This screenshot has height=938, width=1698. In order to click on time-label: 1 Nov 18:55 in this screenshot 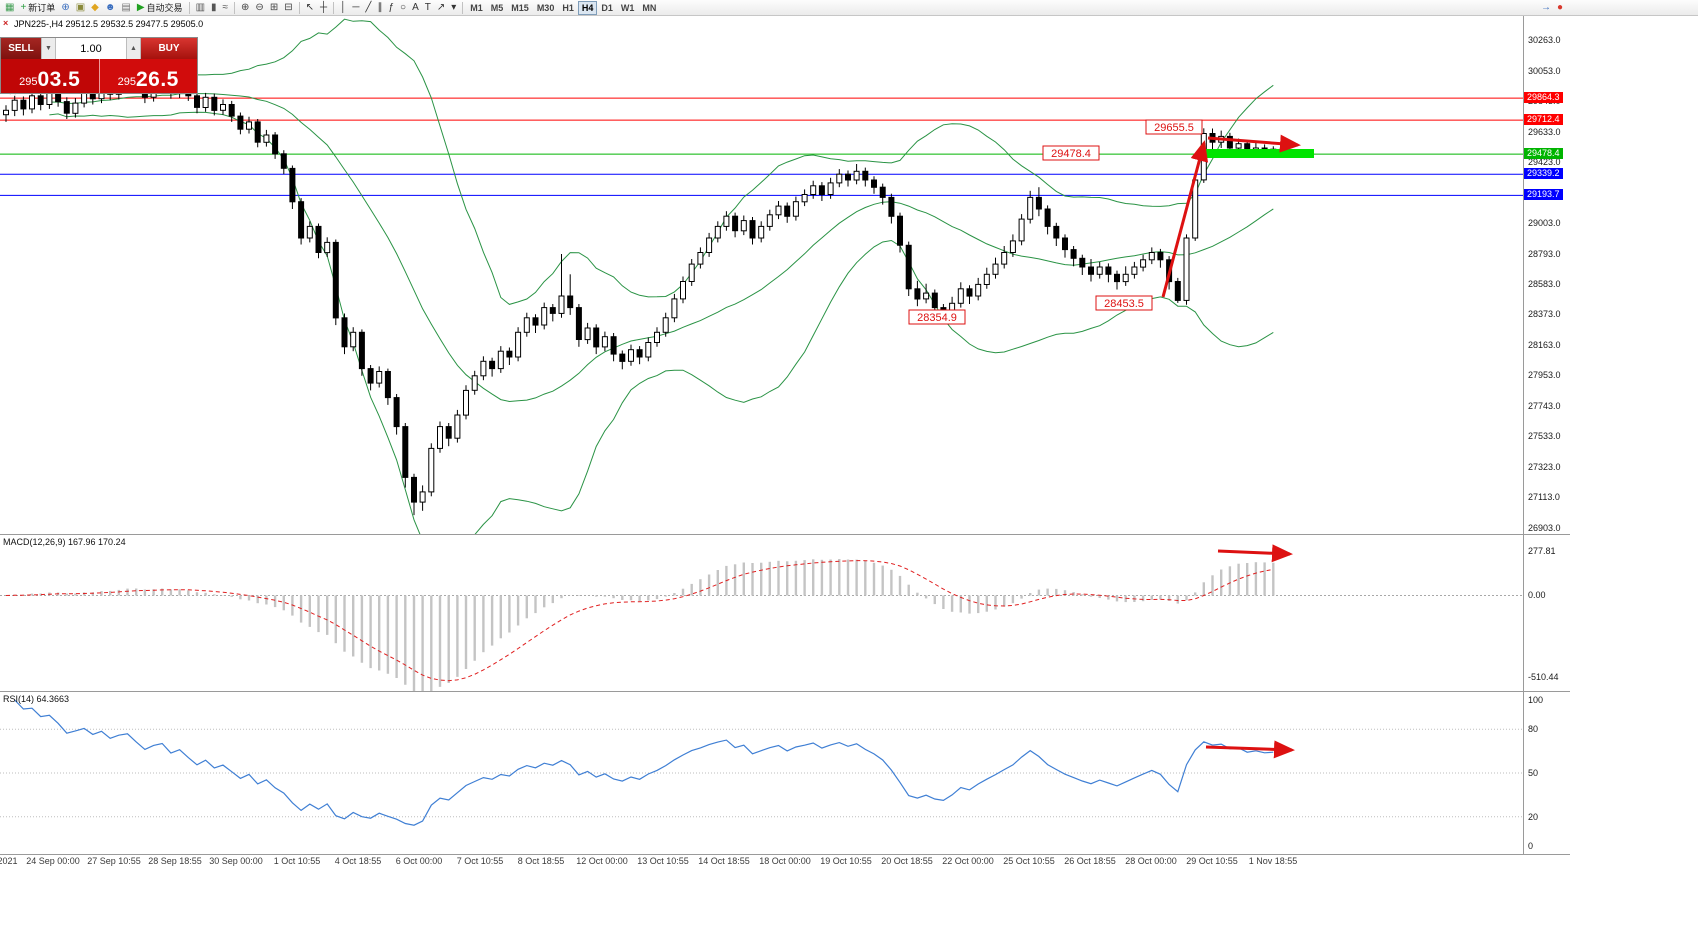, I will do `click(1273, 861)`.